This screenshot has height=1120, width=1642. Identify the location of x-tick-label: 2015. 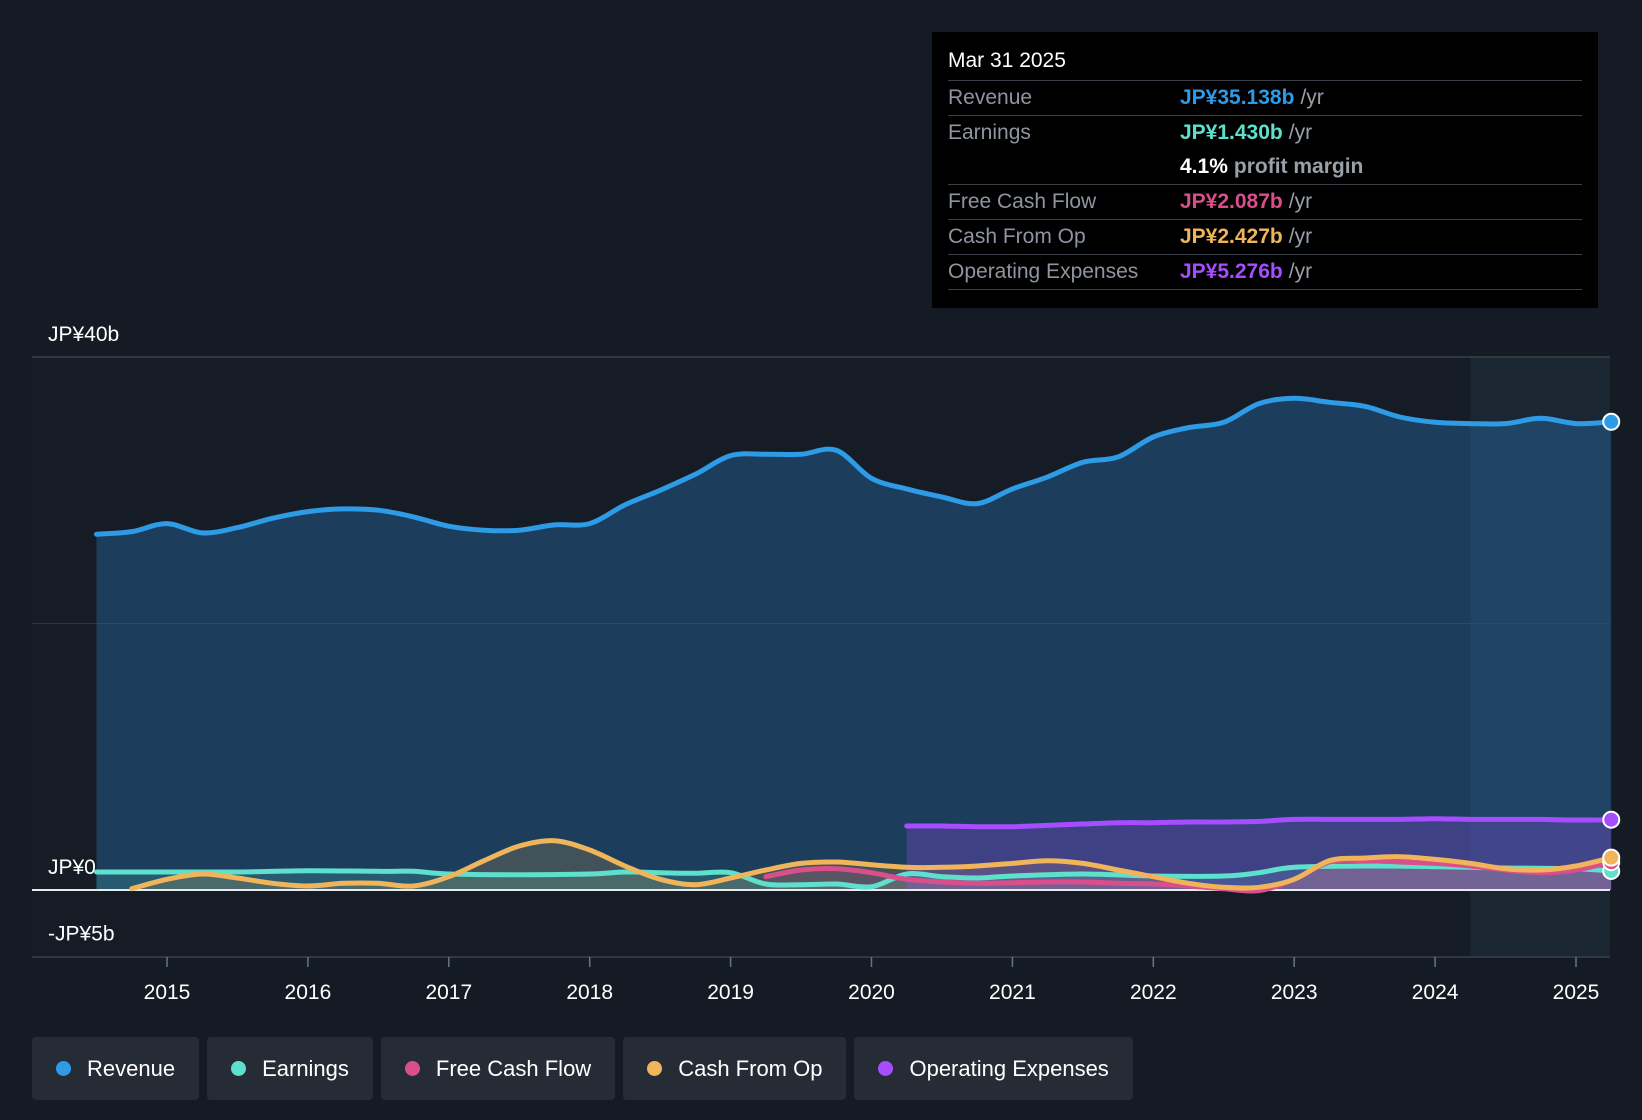
(167, 992).